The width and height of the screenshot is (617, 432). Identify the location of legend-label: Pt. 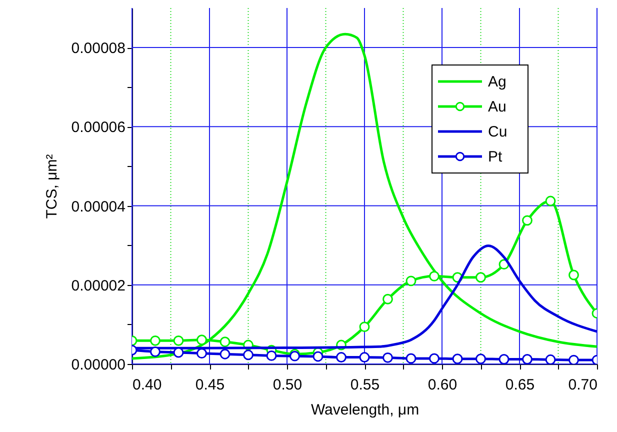
(496, 157).